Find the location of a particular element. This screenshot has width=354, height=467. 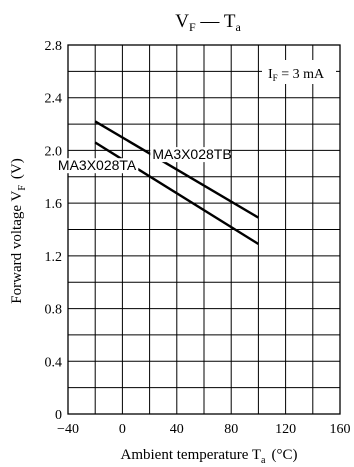

x-tick-label: 0 is located at coordinates (122, 429).